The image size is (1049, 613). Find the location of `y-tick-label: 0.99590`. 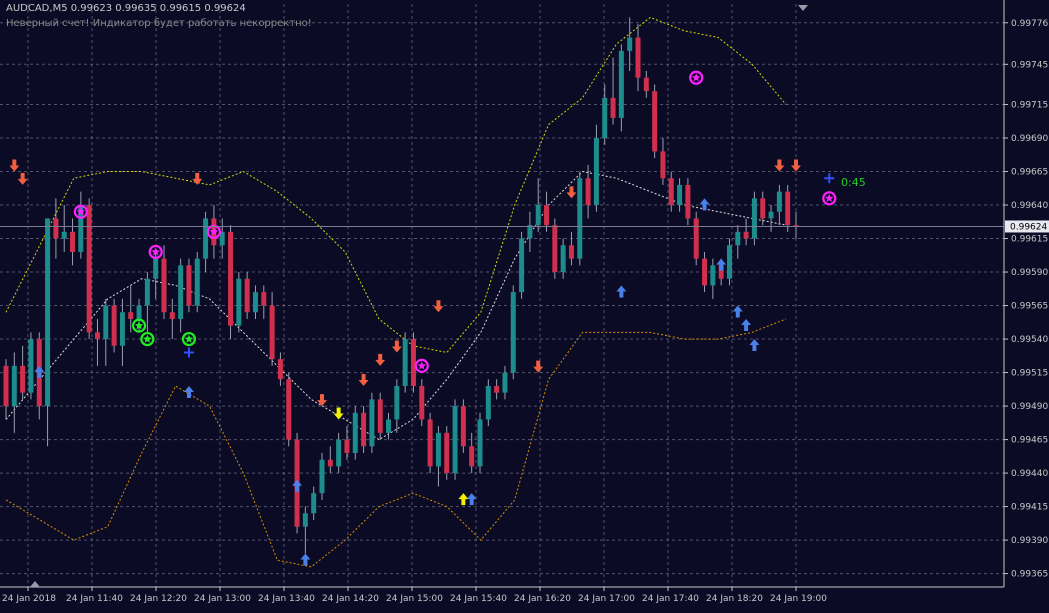

y-tick-label: 0.99590 is located at coordinates (1029, 273).